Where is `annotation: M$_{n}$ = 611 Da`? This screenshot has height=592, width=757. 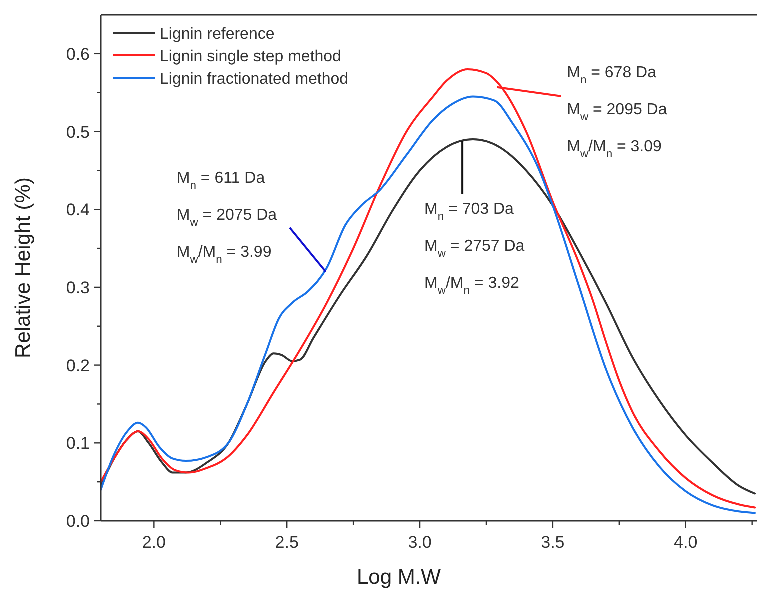
annotation: M$_{n}$ = 611 Da is located at coordinates (221, 181).